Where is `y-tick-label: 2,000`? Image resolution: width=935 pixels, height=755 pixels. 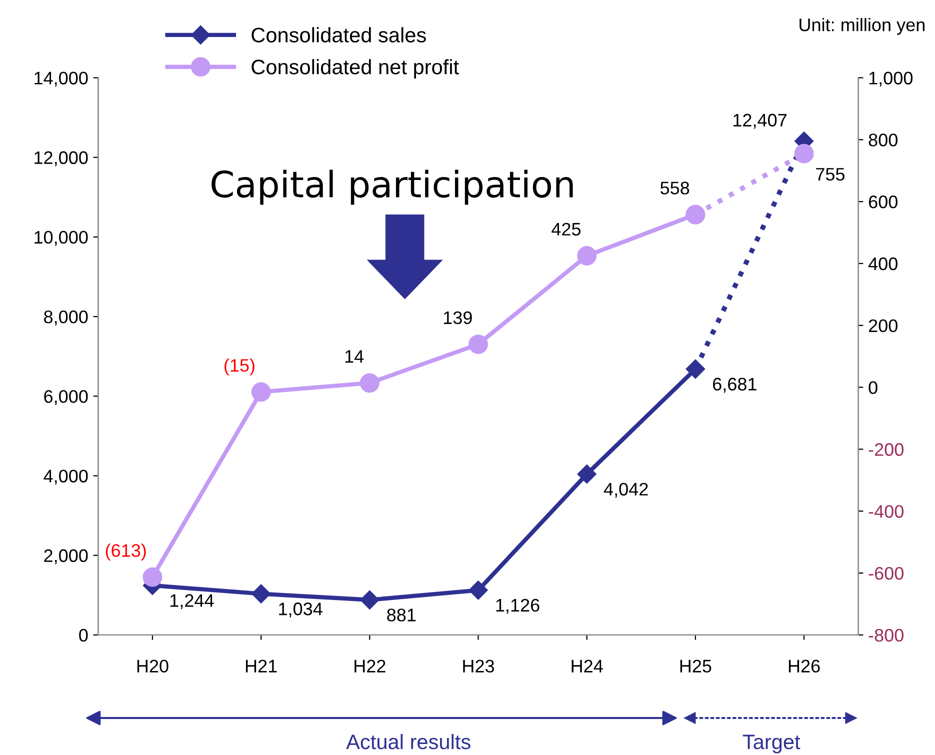 y-tick-label: 2,000 is located at coordinates (66, 556).